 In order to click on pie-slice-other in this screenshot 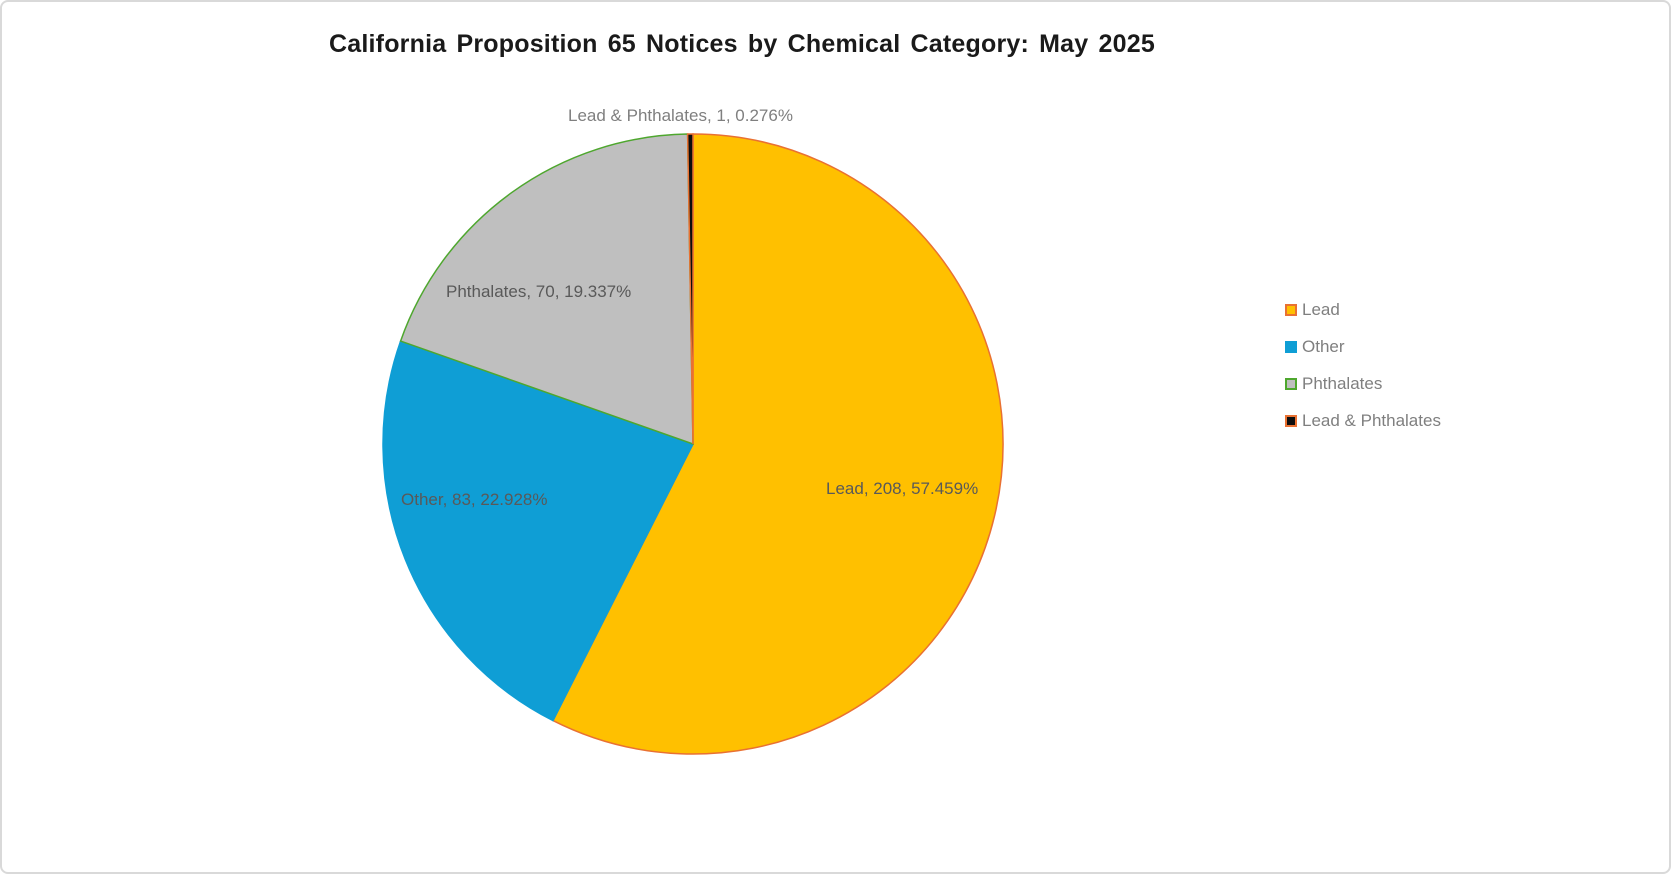, I will do `click(538, 531)`.